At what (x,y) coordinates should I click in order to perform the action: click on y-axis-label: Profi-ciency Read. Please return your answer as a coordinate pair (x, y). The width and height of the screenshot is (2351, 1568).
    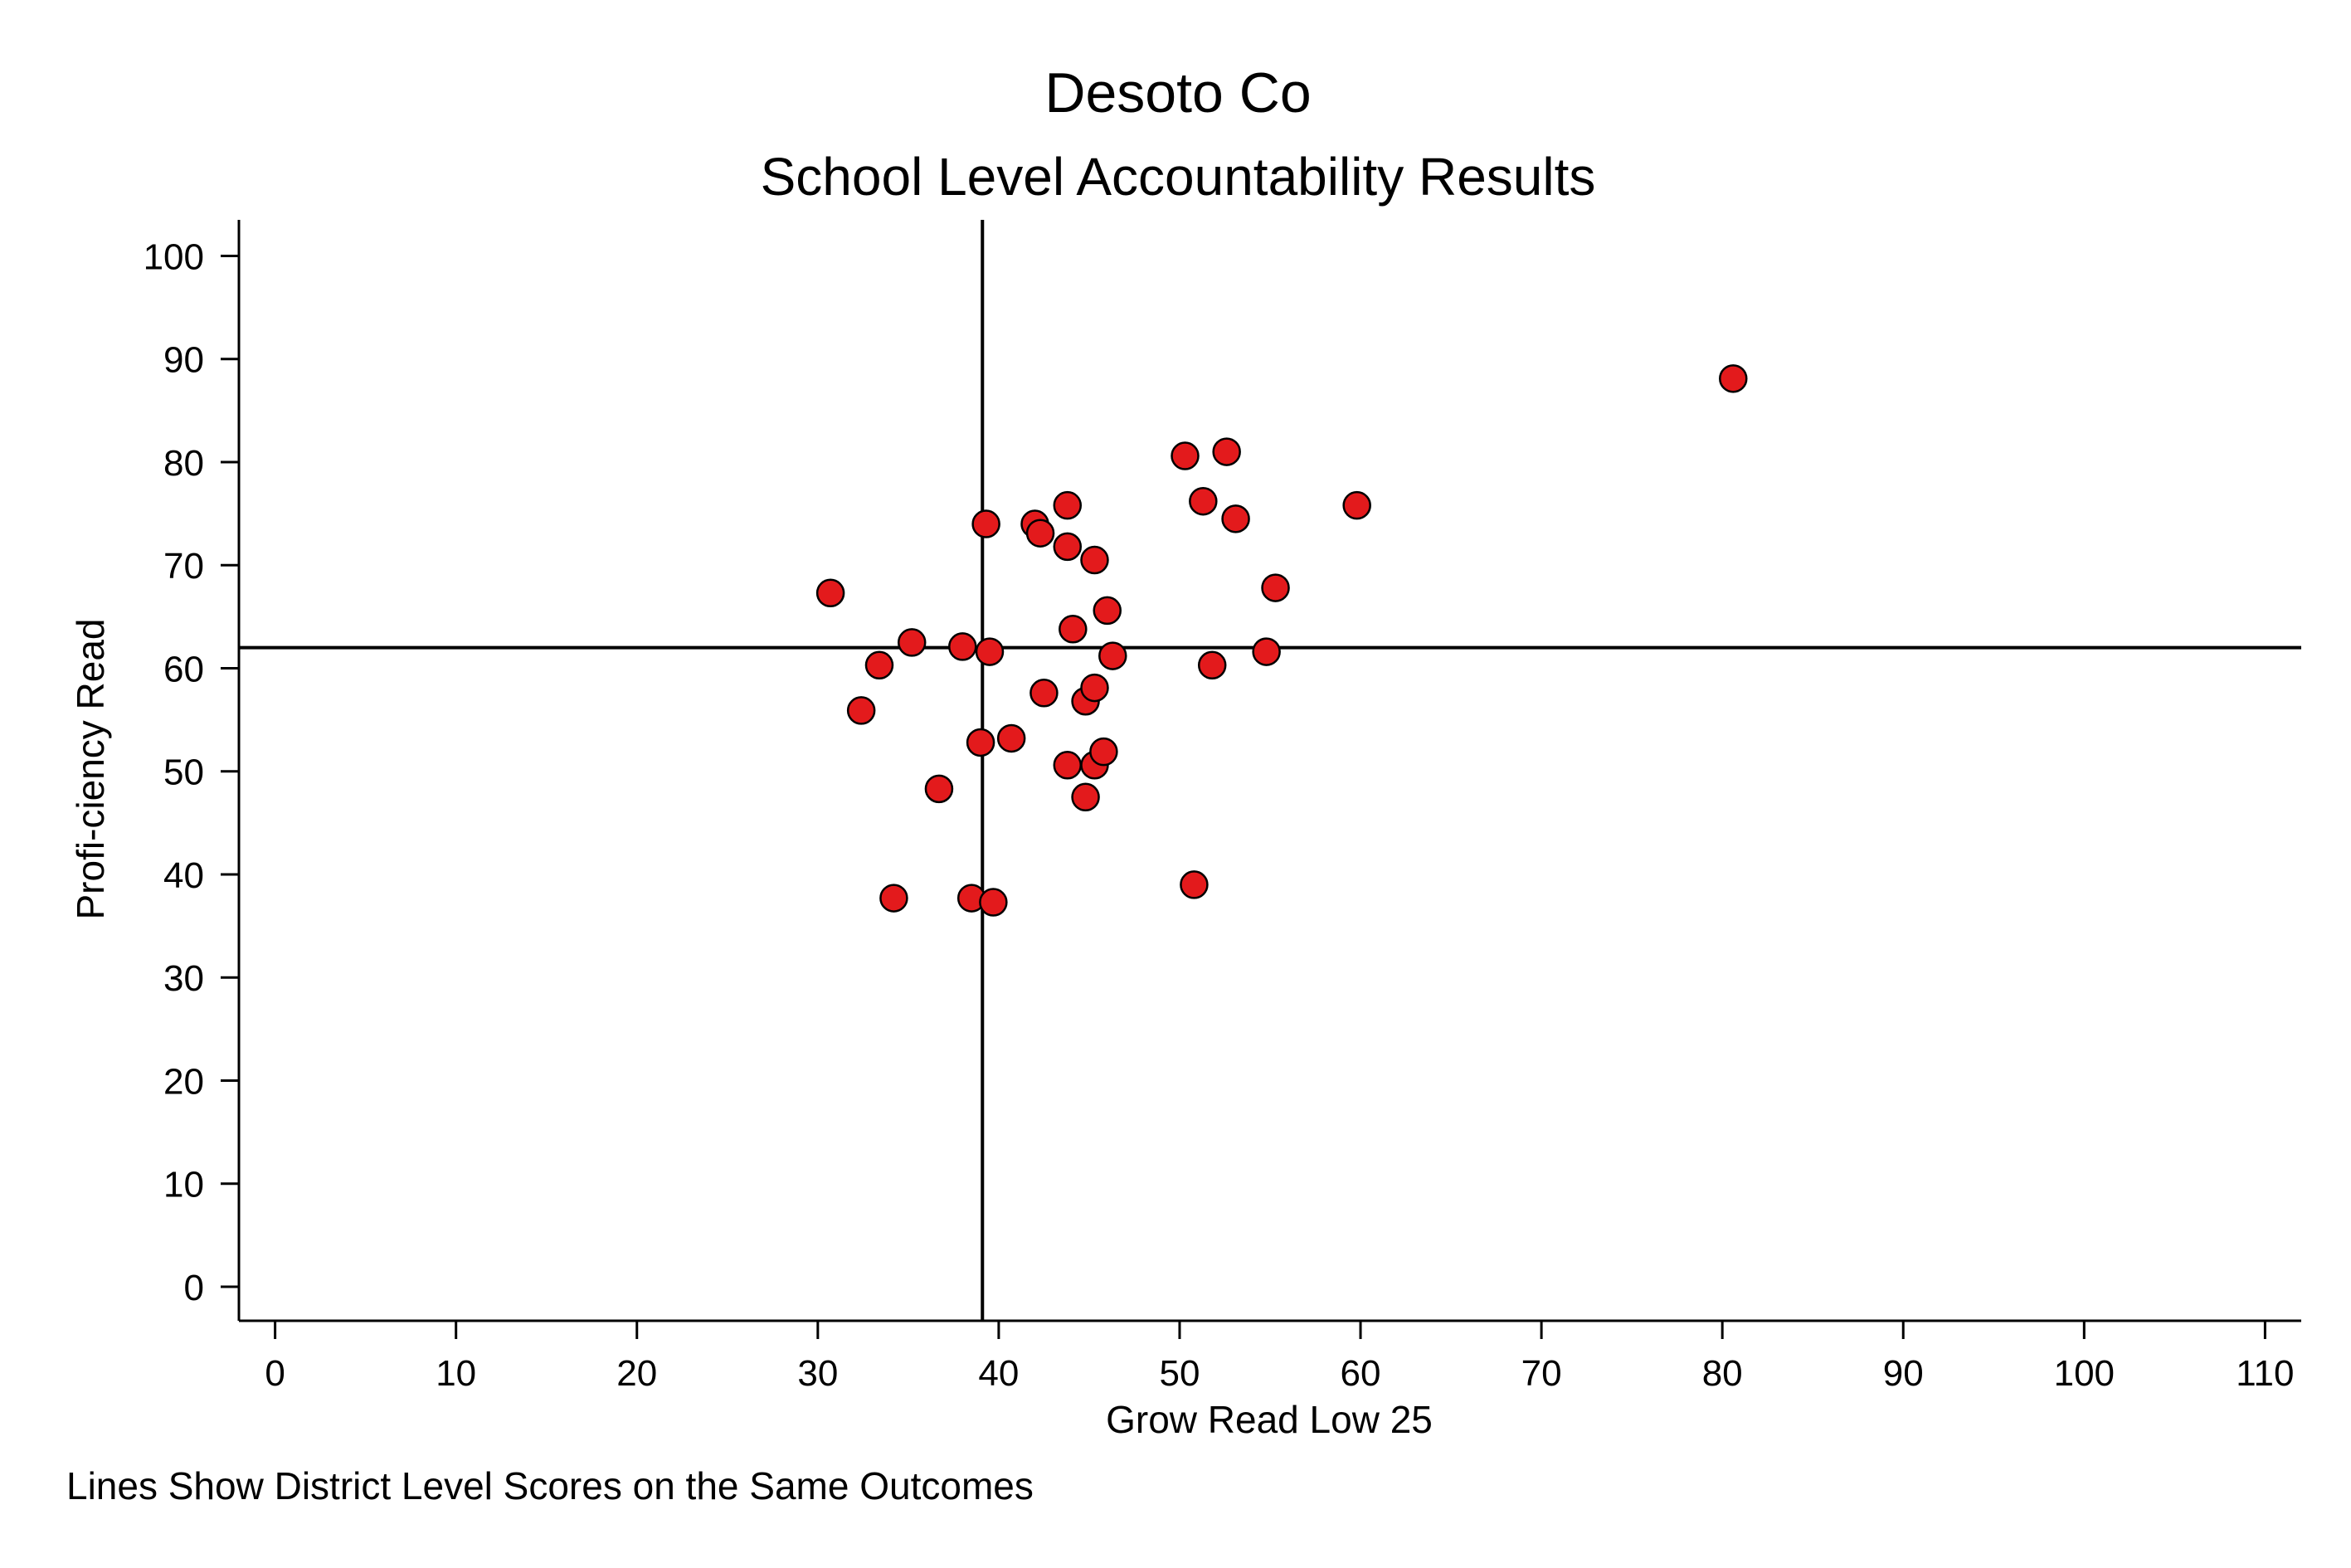
    Looking at the image, I should click on (91, 768).